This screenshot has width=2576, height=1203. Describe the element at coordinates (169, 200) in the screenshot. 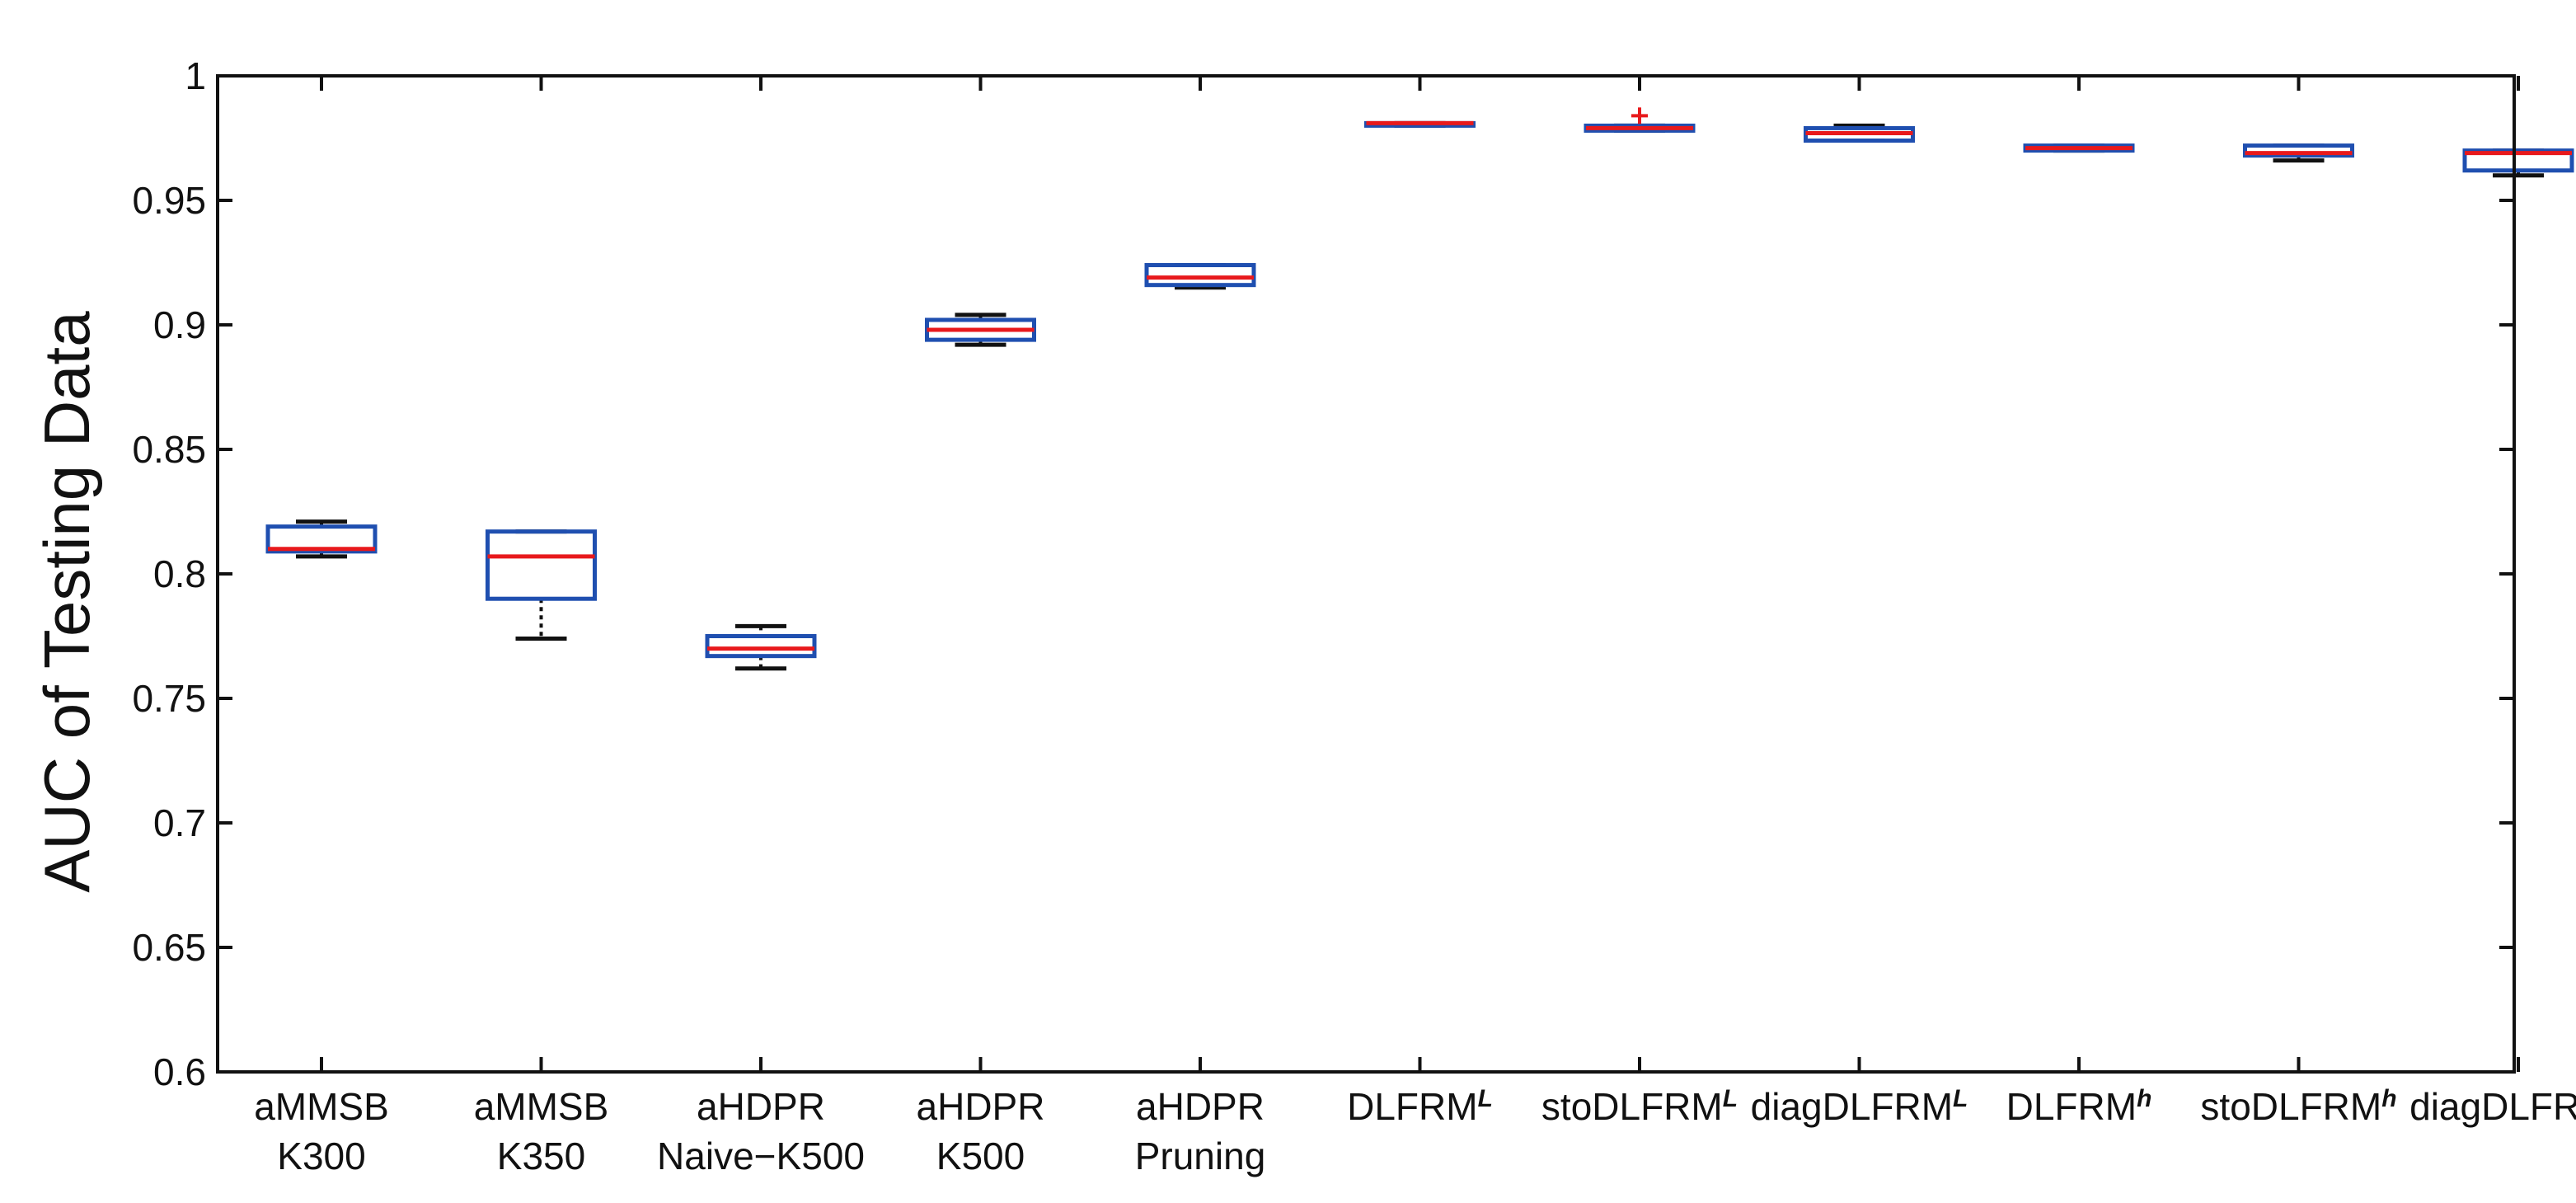

I see `y-tick-label: 0.95` at that location.